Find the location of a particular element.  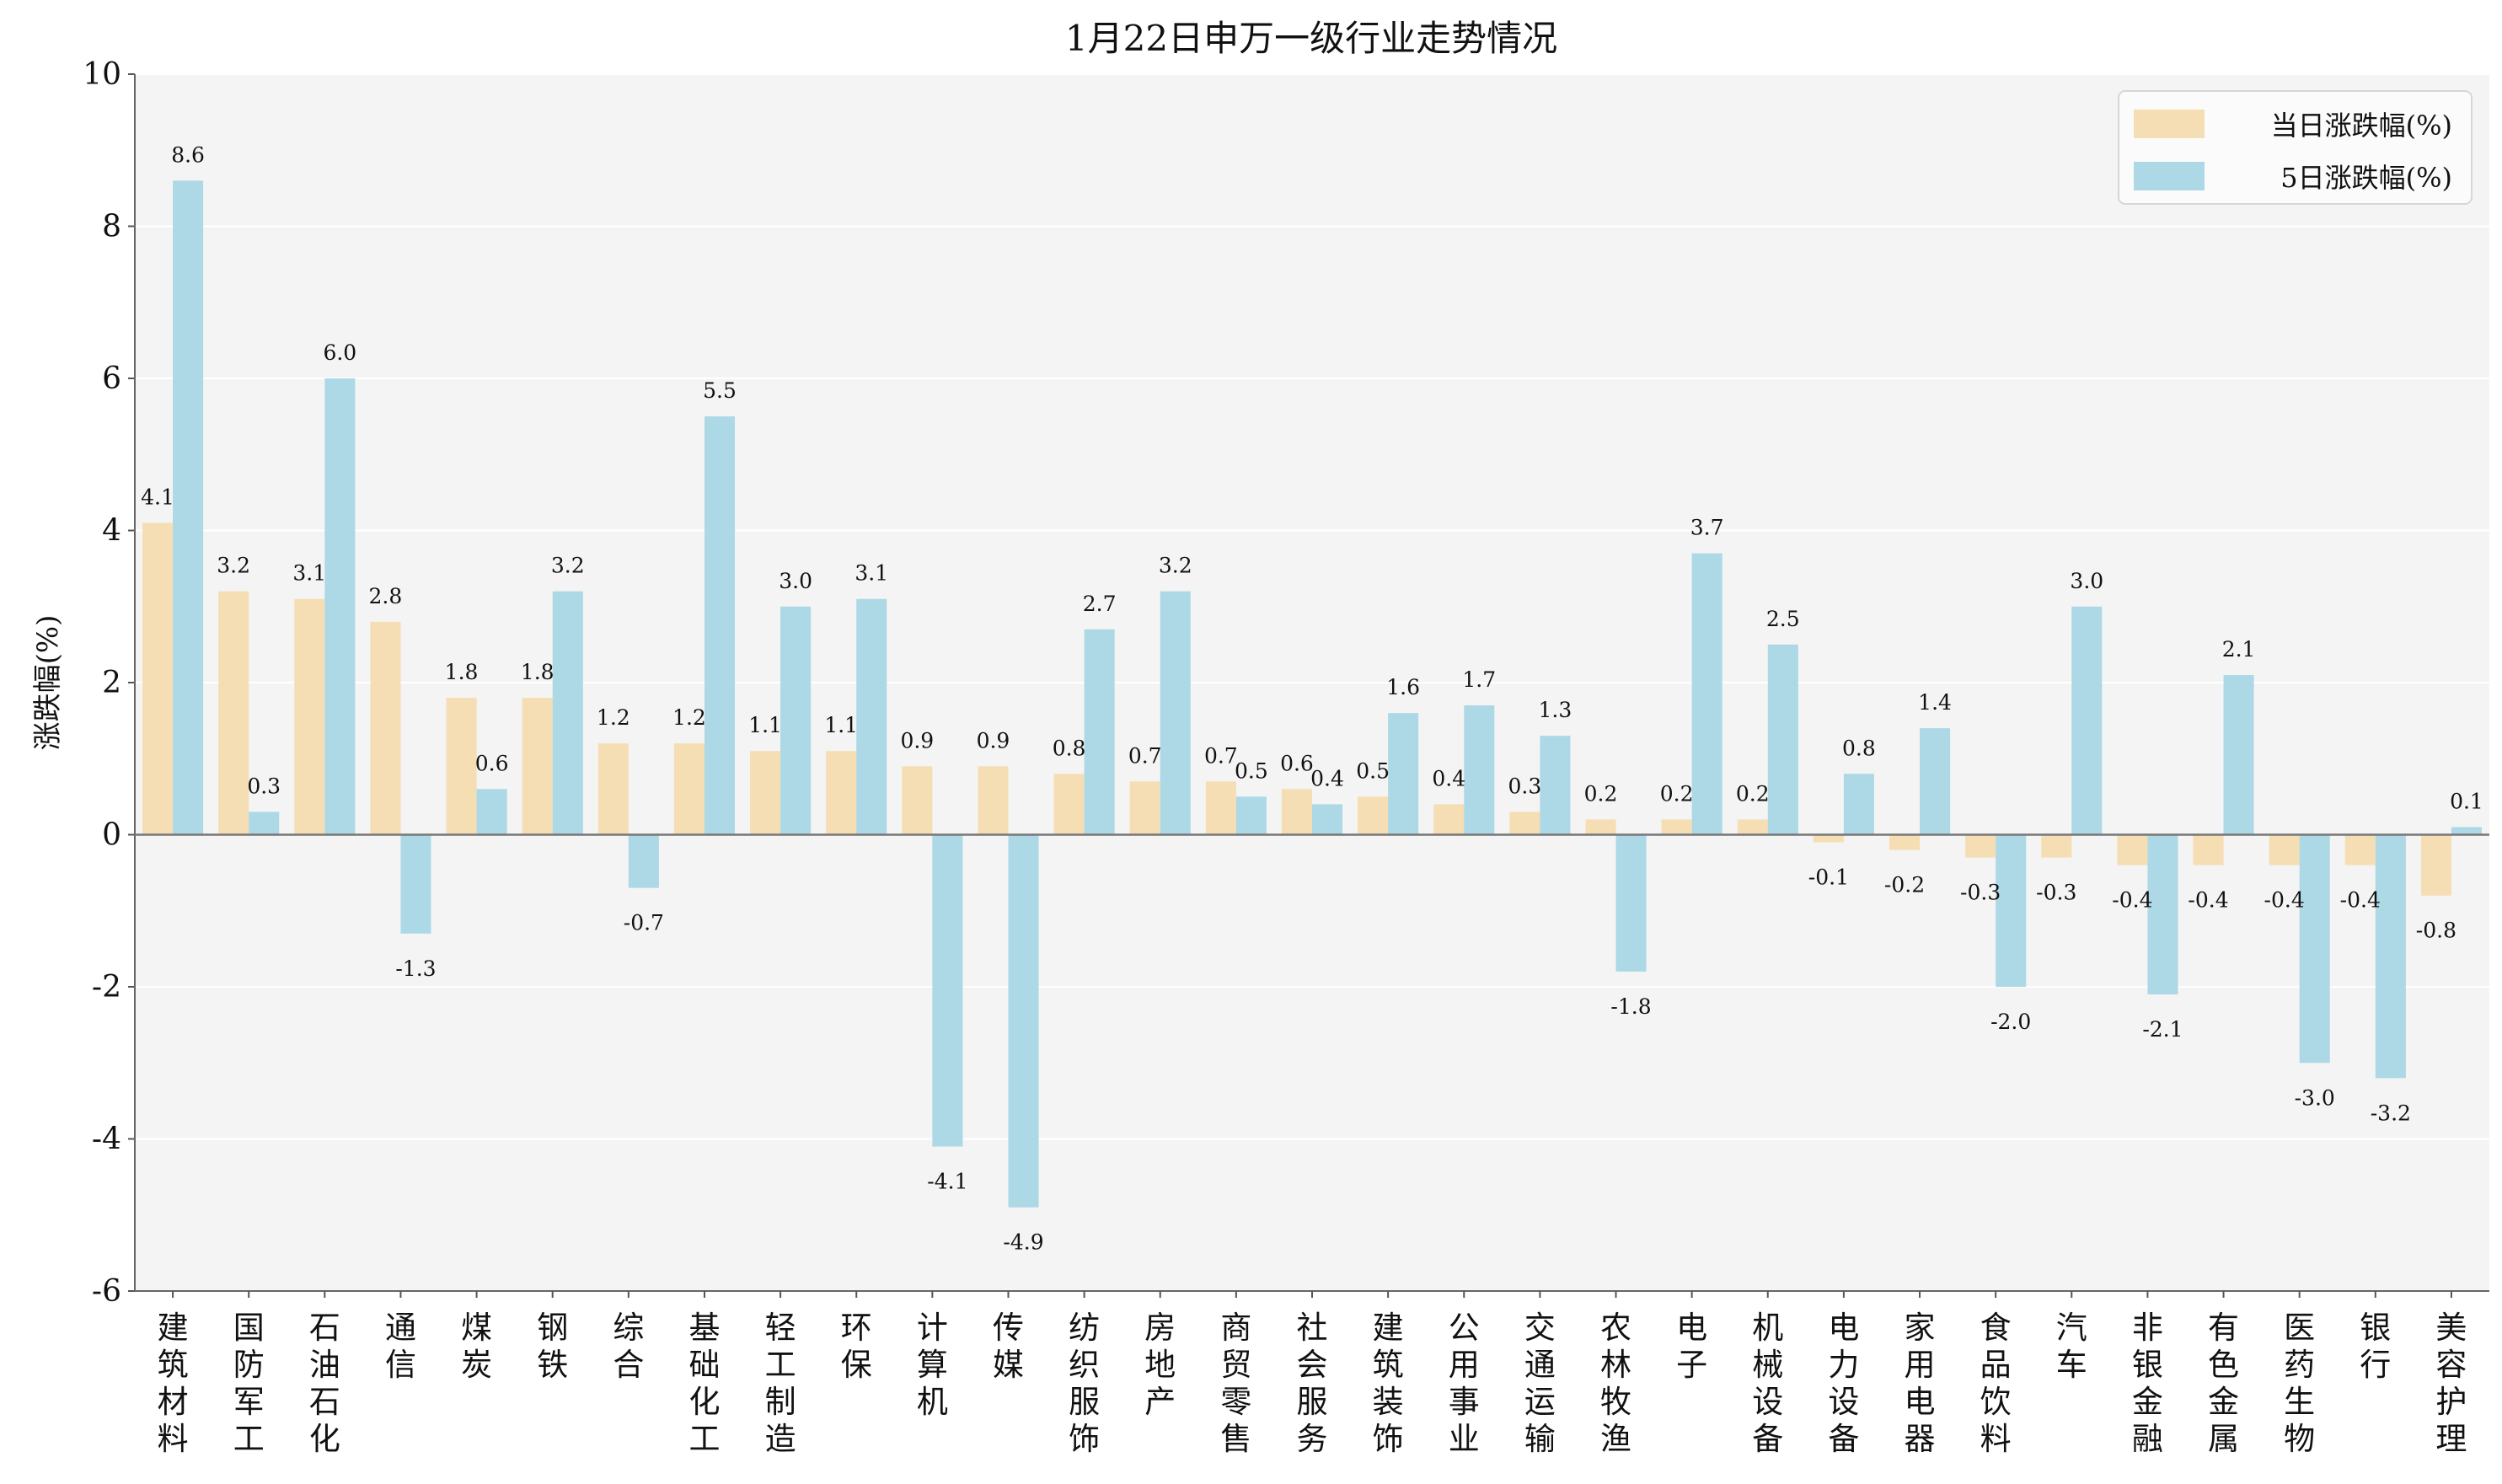

data-label: 1.6 is located at coordinates (1403, 687).